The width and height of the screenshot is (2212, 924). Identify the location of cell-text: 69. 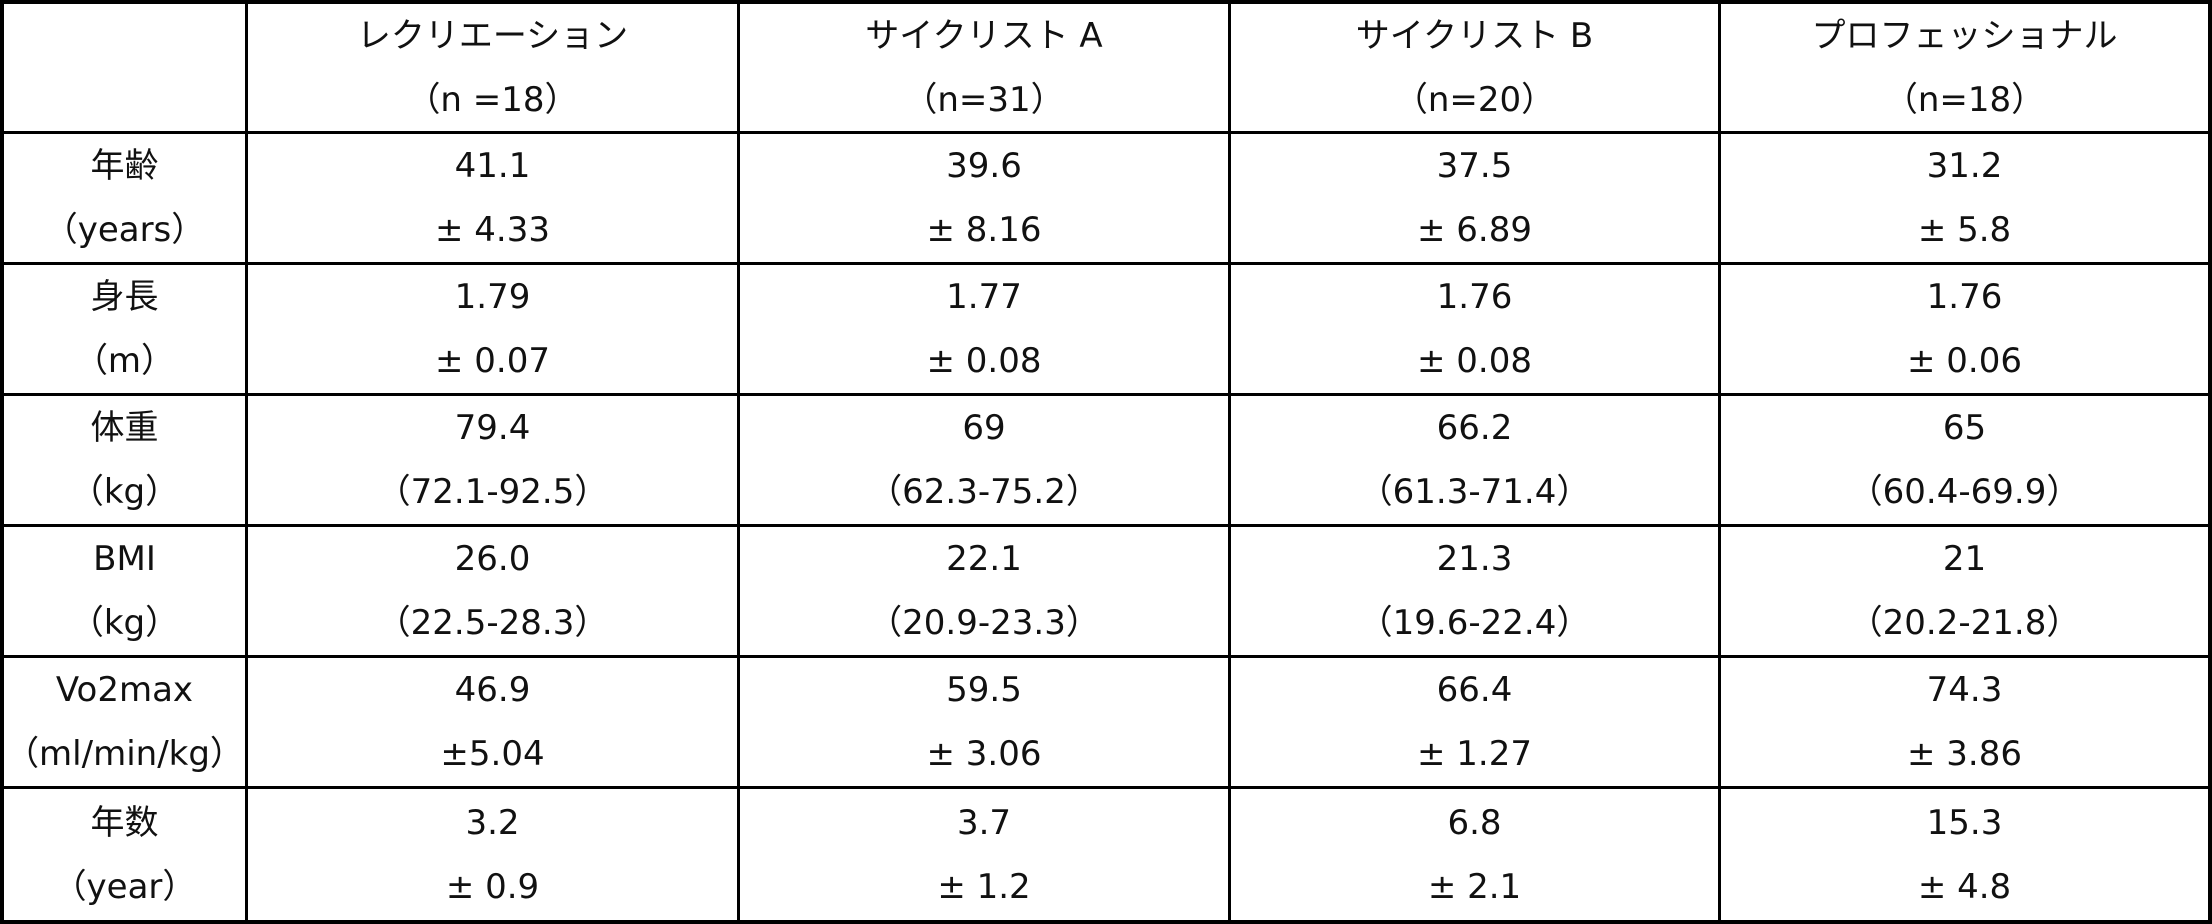
(984, 428).